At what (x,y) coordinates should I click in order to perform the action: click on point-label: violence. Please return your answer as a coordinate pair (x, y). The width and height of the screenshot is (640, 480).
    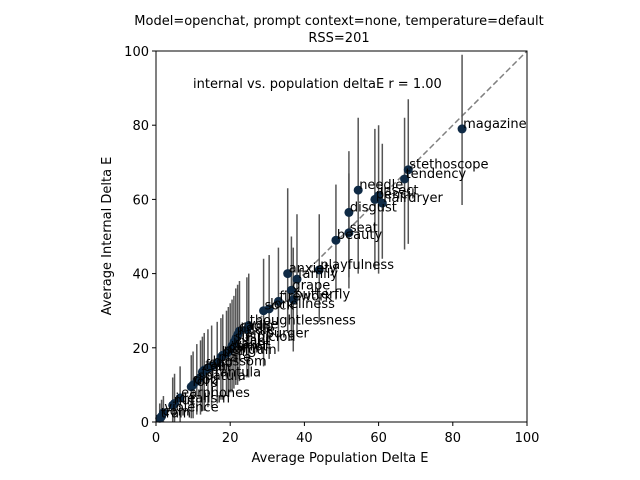
    Looking at the image, I should click on (191, 408).